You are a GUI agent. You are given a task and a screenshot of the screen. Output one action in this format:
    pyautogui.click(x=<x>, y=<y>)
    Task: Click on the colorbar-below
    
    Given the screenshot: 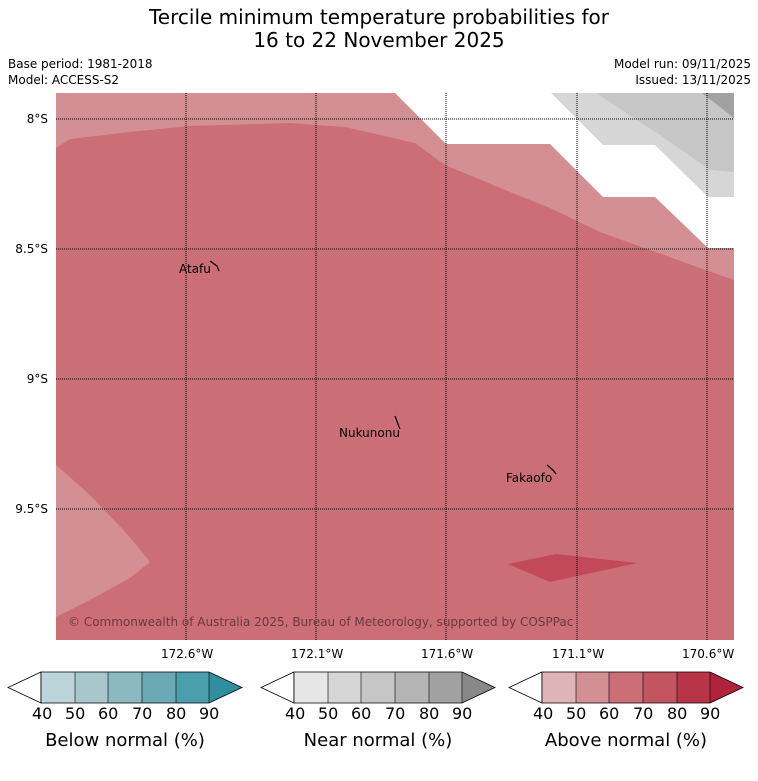 What is the action you would take?
    pyautogui.click(x=125, y=687)
    